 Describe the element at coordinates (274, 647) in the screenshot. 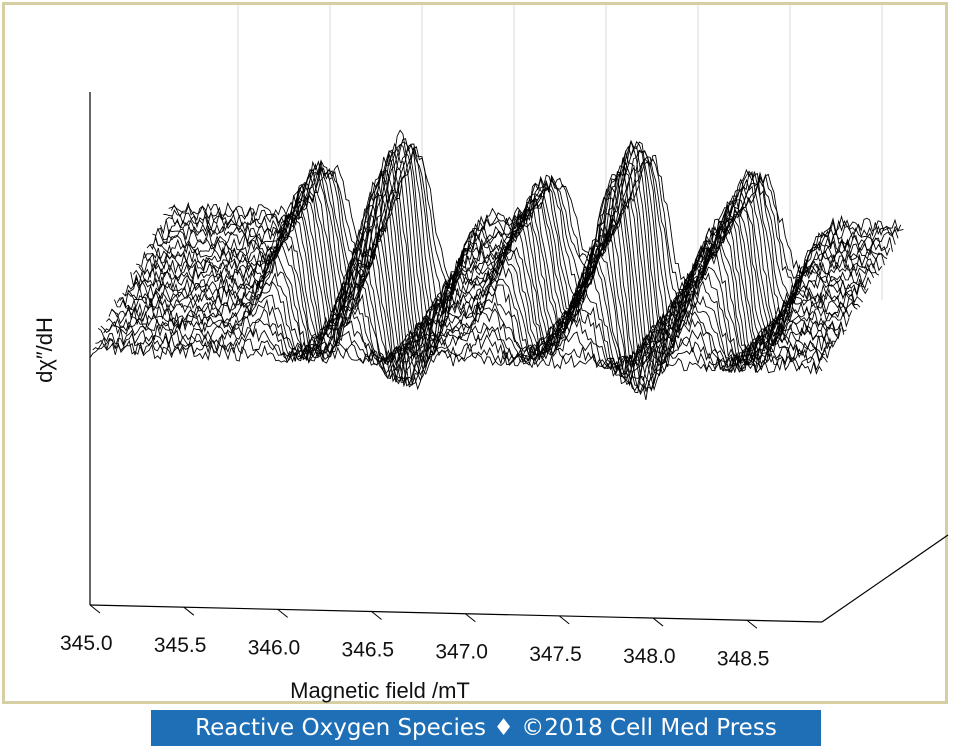

I see `x-tick-label: 346.0` at that location.